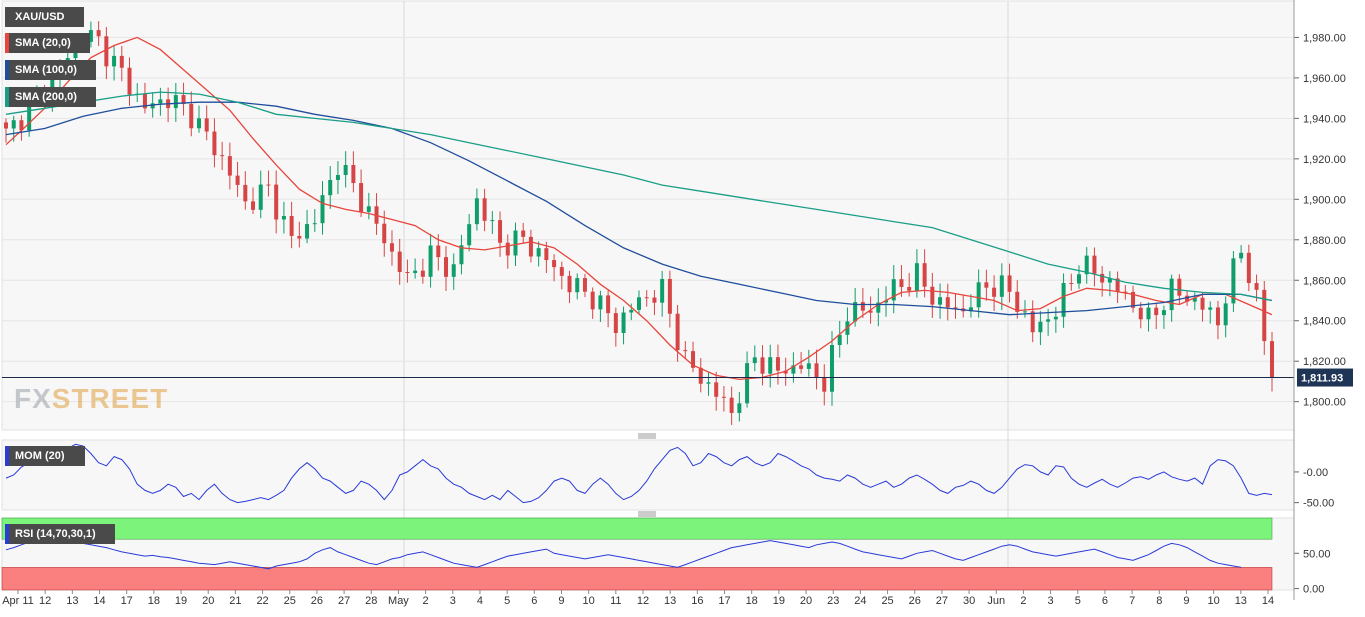 This screenshot has width=1365, height=617. I want to click on legend-sma-20: SMA (20,0), so click(47, 43).